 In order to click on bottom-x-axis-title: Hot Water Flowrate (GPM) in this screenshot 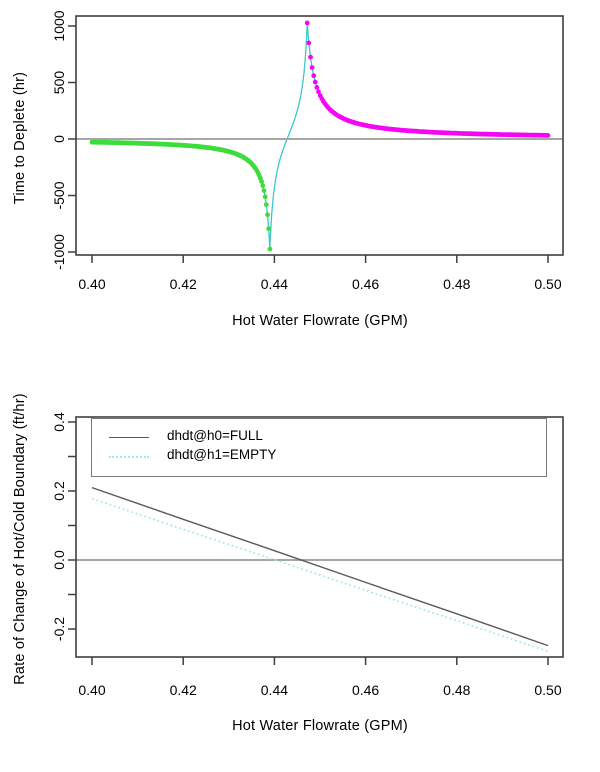, I will do `click(320, 726)`.